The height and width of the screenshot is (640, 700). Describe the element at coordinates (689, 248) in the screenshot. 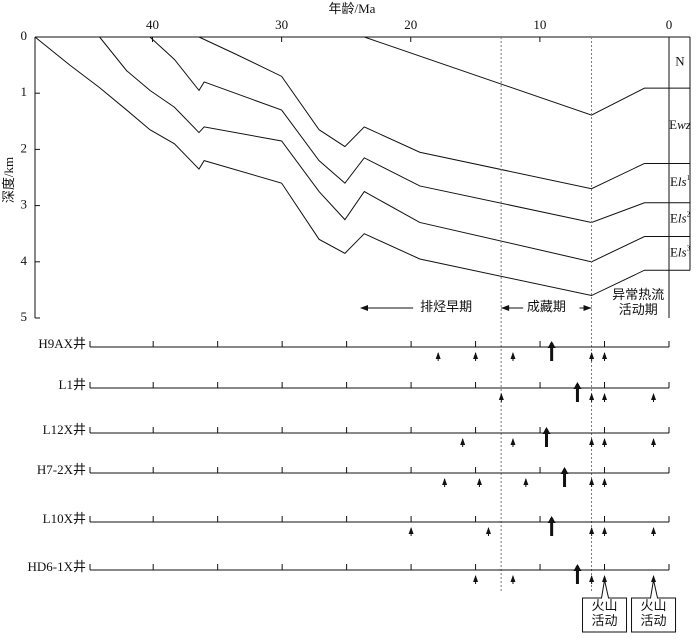

I see `formation-sup: 3` at that location.